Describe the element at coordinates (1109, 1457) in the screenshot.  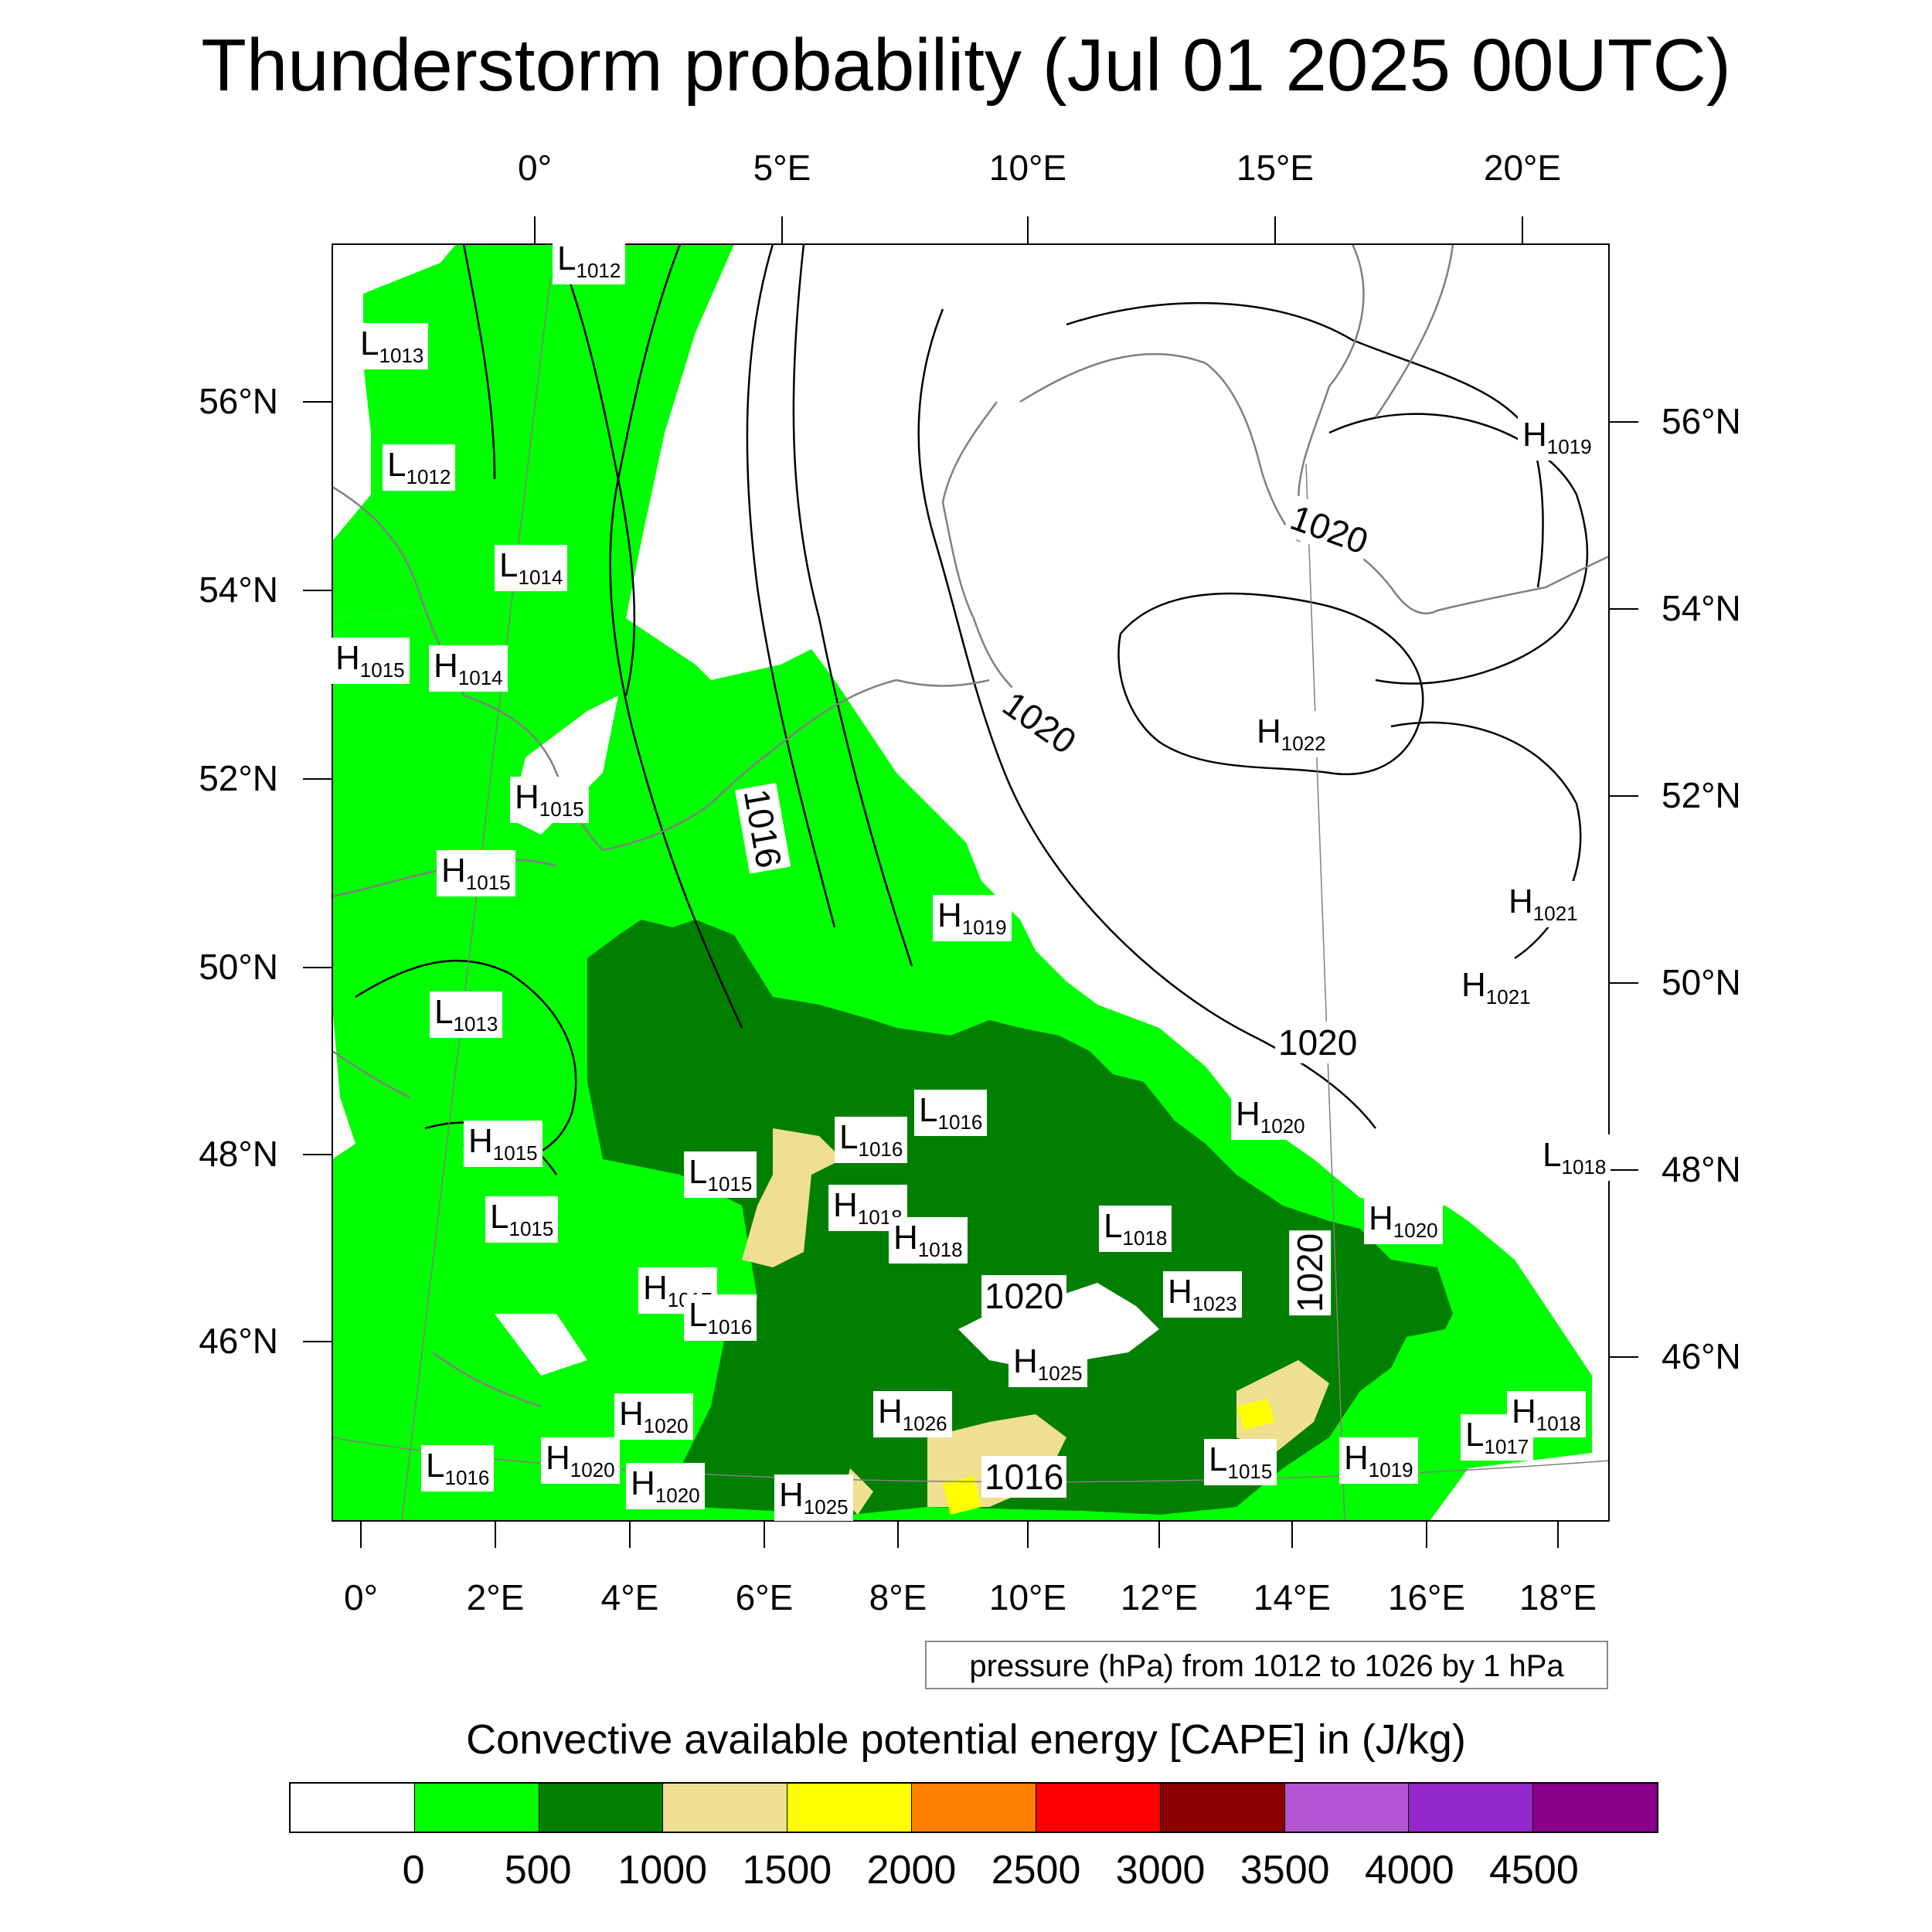
I see `cape-band-1500-2000` at that location.